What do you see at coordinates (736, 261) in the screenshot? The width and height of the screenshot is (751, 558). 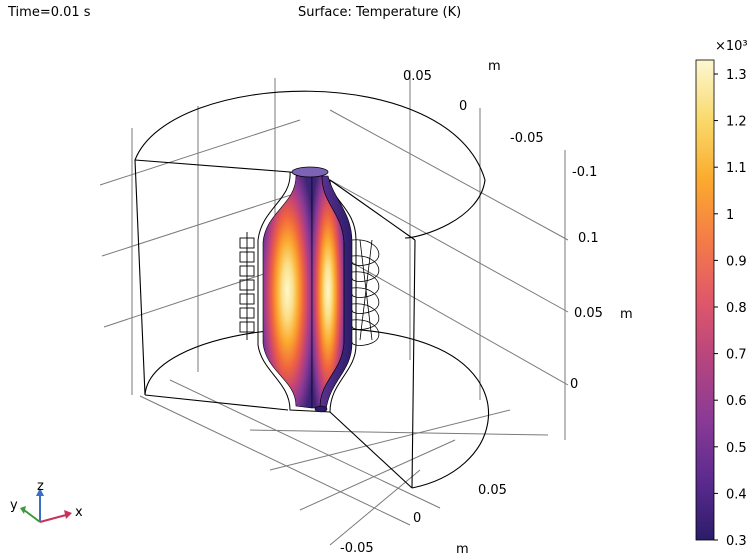 I see `colorbar-tick-label: 0.9` at bounding box center [736, 261].